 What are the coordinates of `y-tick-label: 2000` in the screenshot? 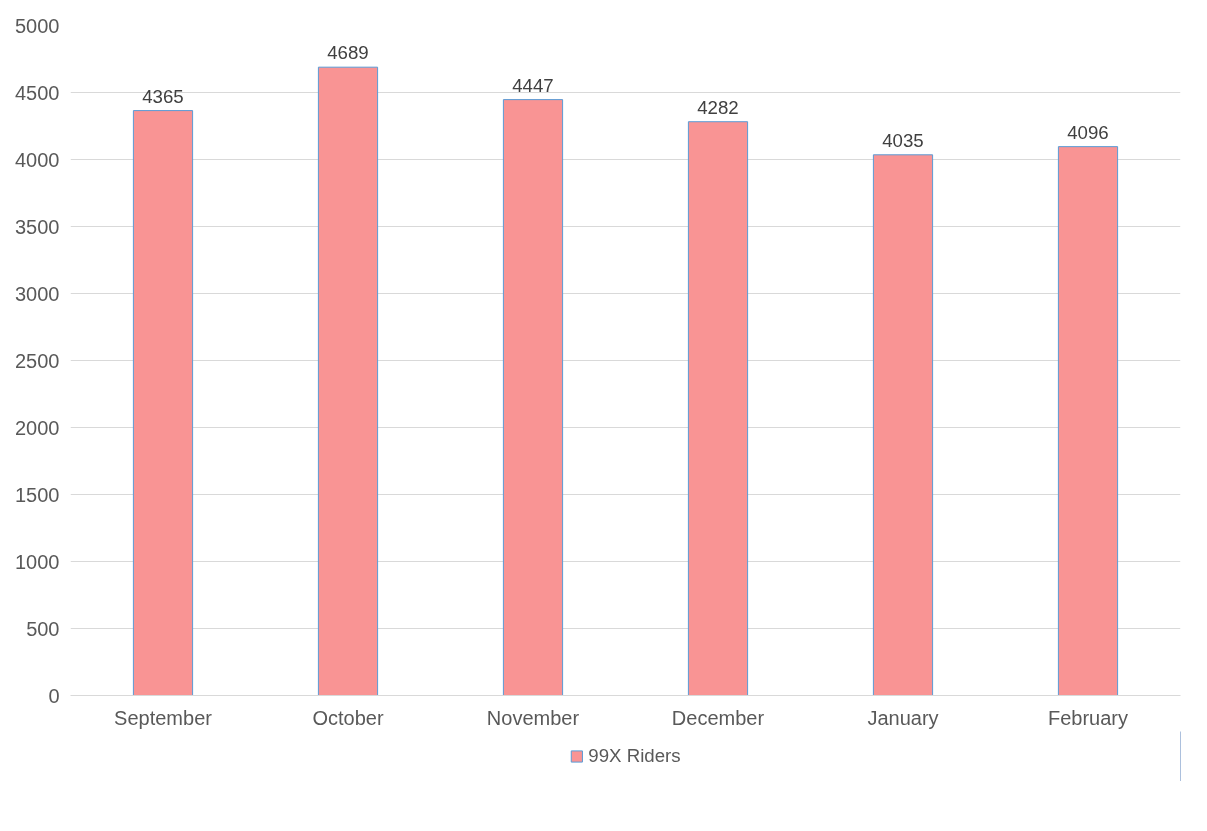 It's located at (37, 427).